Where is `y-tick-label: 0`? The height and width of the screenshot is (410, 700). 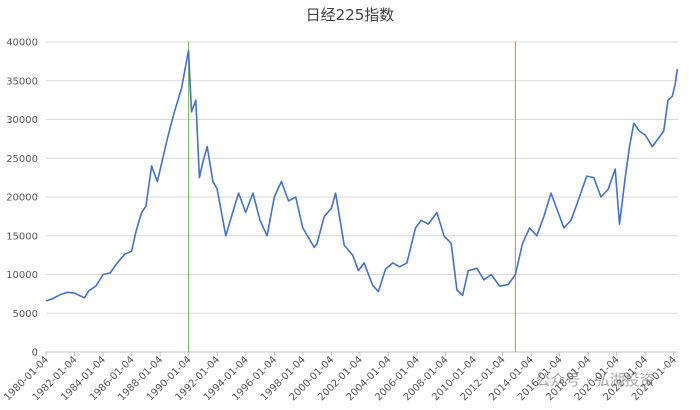 y-tick-label: 0 is located at coordinates (35, 353).